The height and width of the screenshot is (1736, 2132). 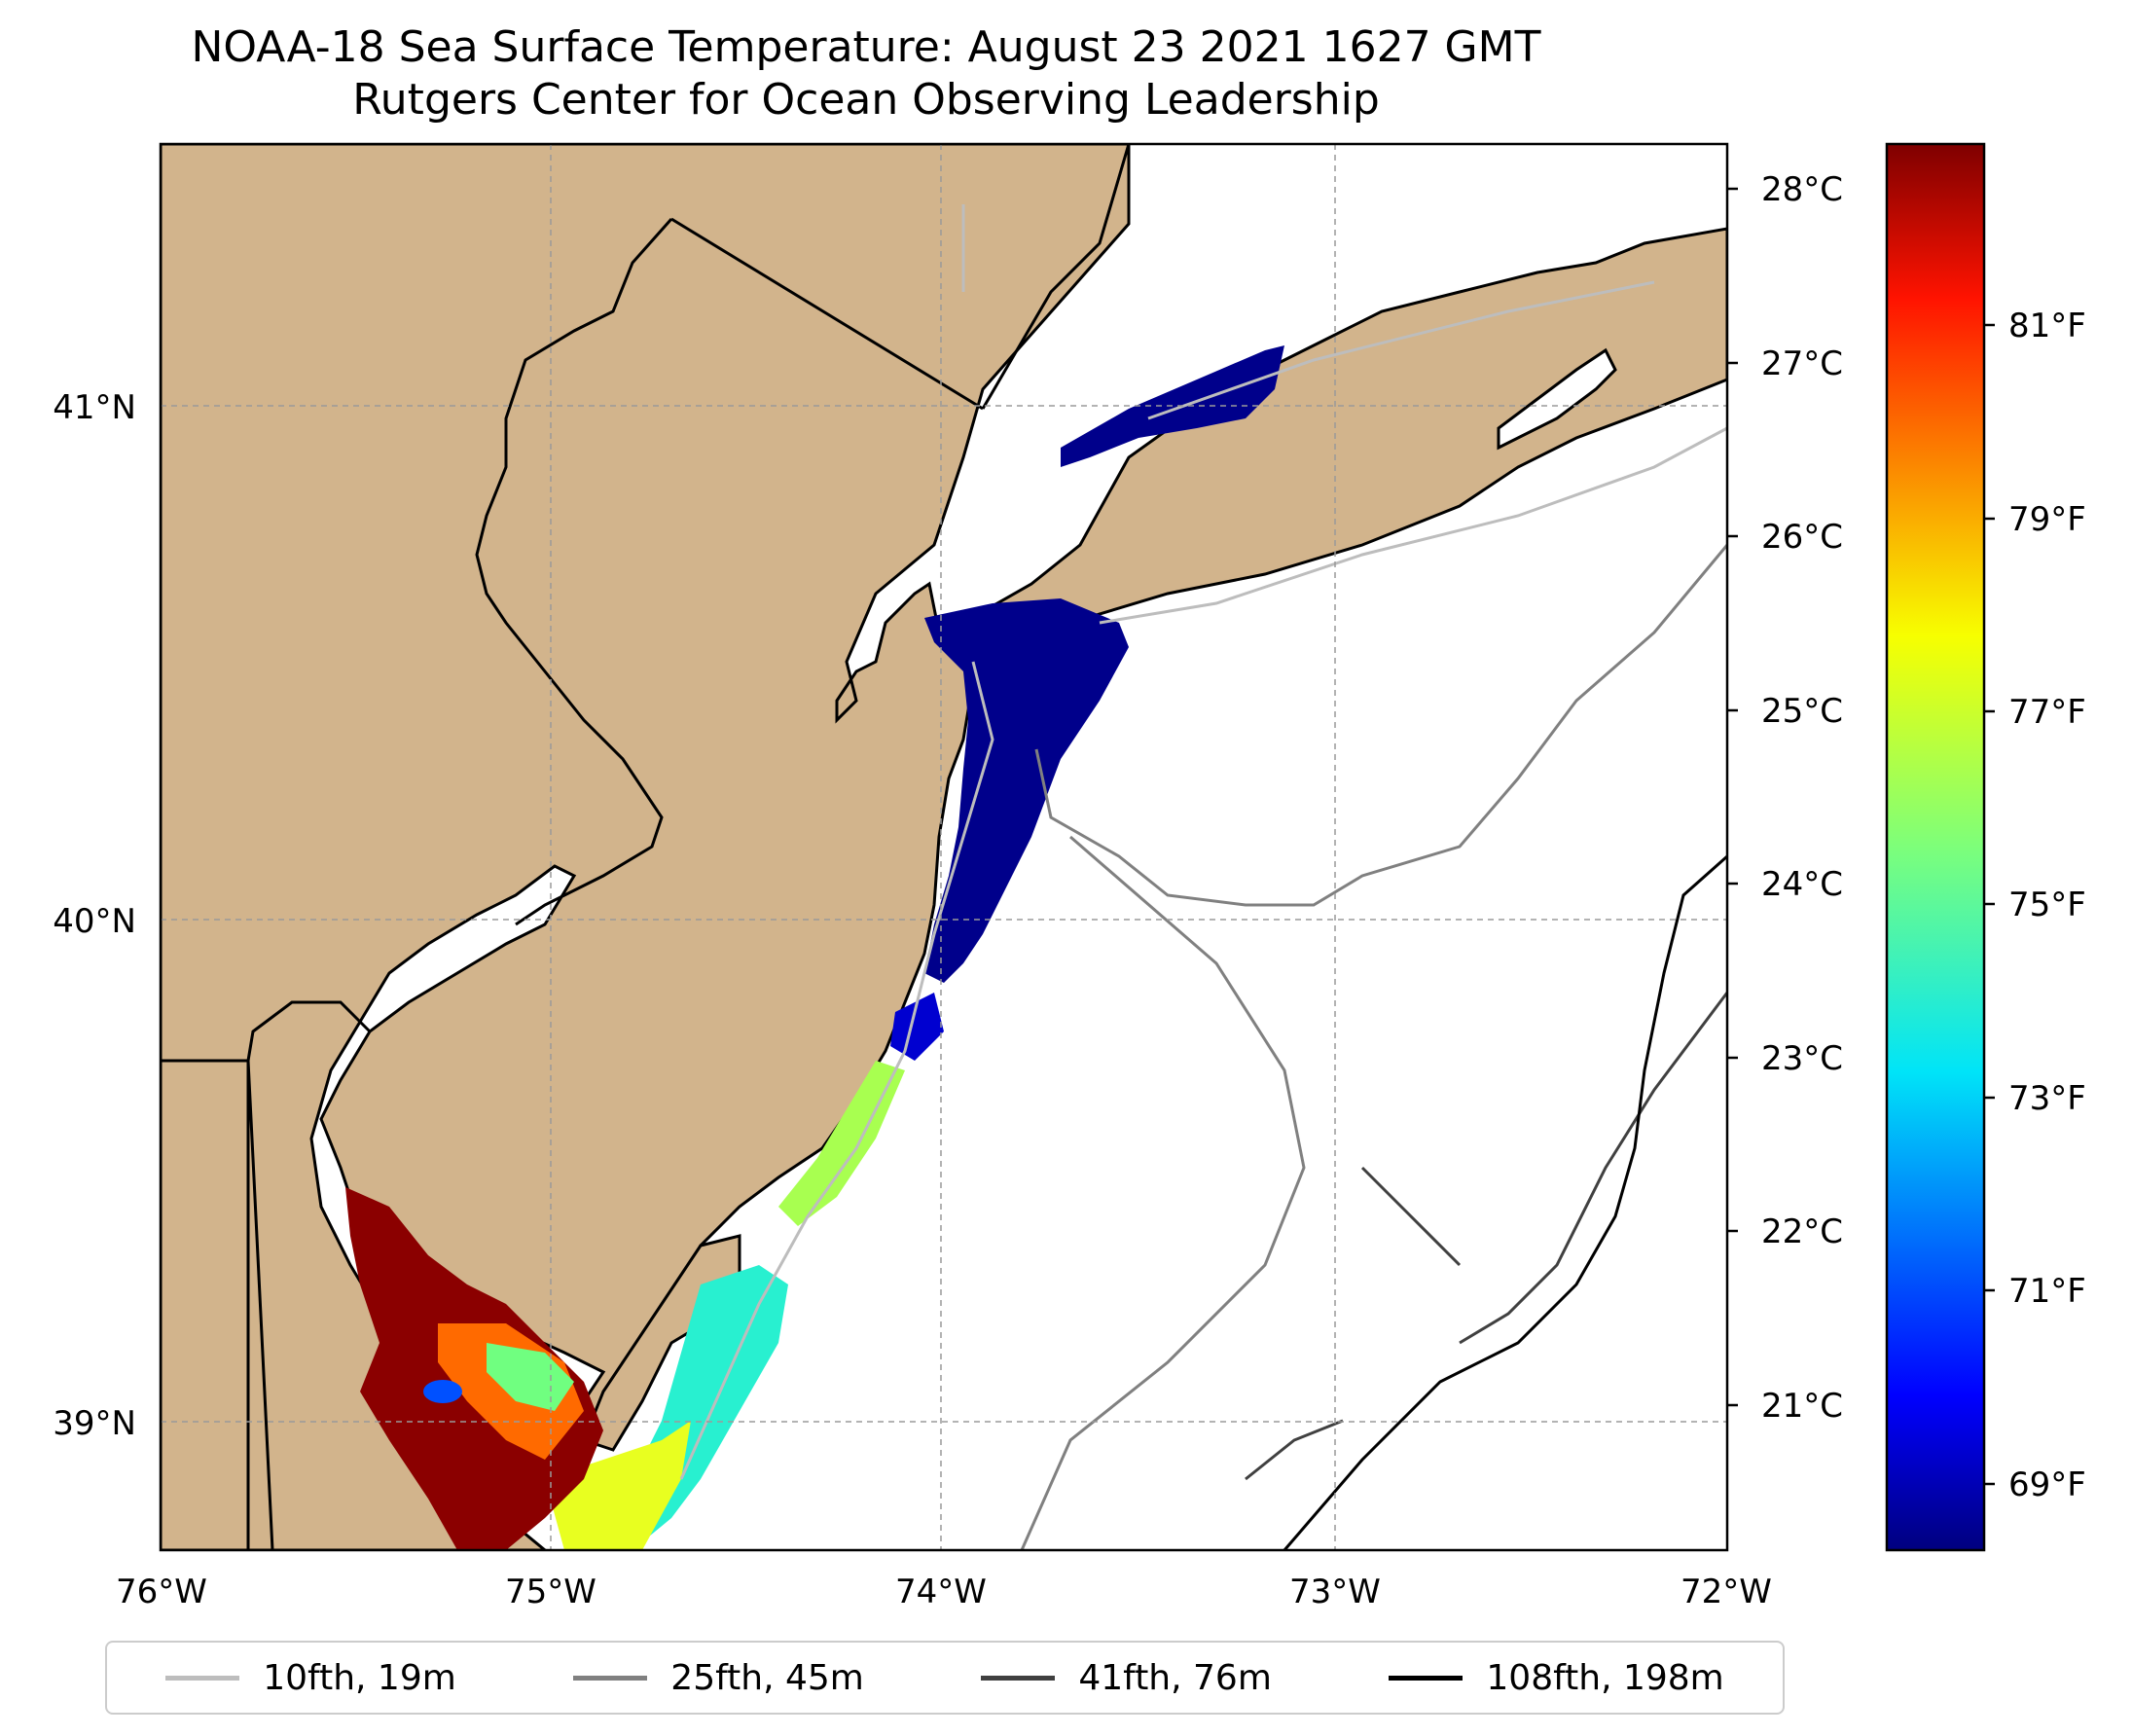 I want to click on sst-cold-south-nj, so click(x=917, y=1027).